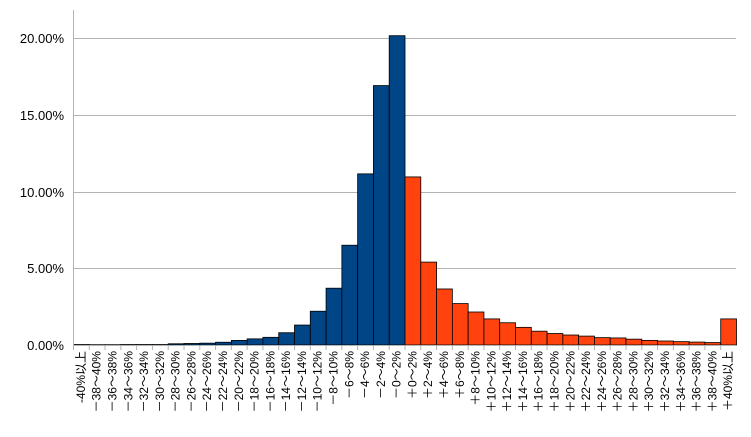  Describe the element at coordinates (191, 382) in the screenshot. I see `x-category-label: －26～28%` at that location.